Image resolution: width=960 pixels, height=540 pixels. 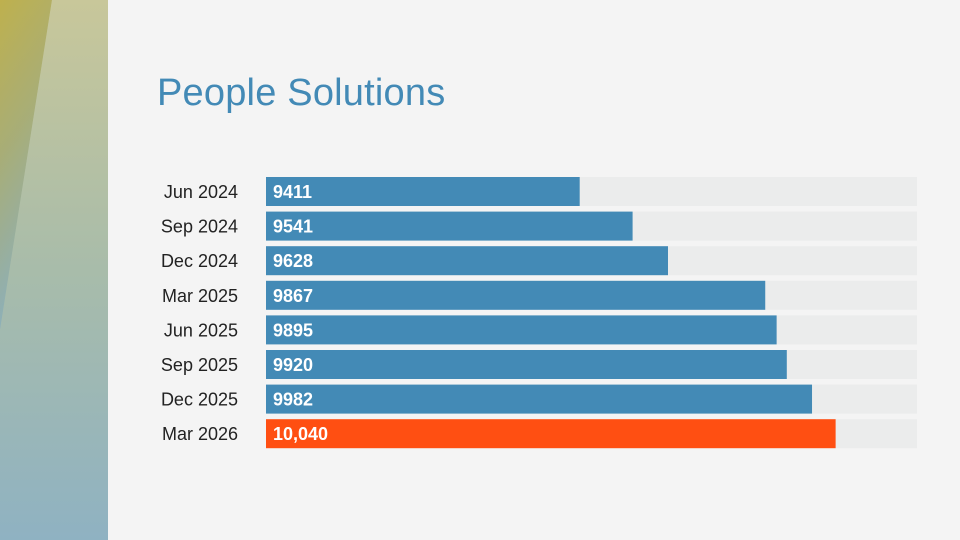 I want to click on value-label: 9895, so click(x=293, y=330).